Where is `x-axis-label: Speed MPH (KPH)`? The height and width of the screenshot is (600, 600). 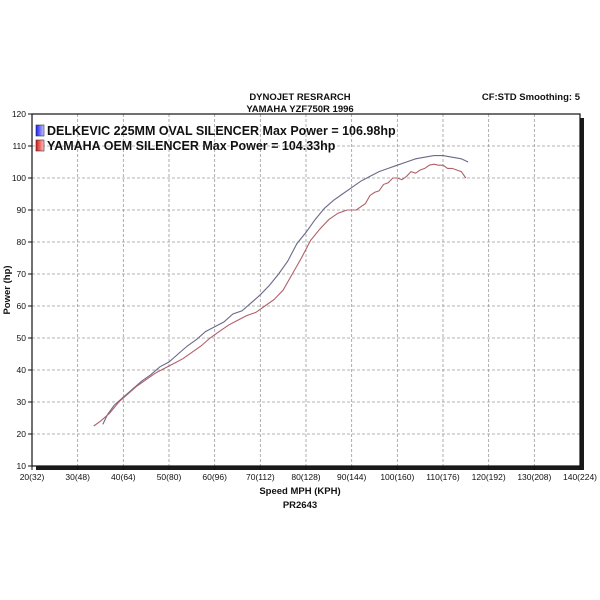 x-axis-label: Speed MPH (KPH) is located at coordinates (300, 491).